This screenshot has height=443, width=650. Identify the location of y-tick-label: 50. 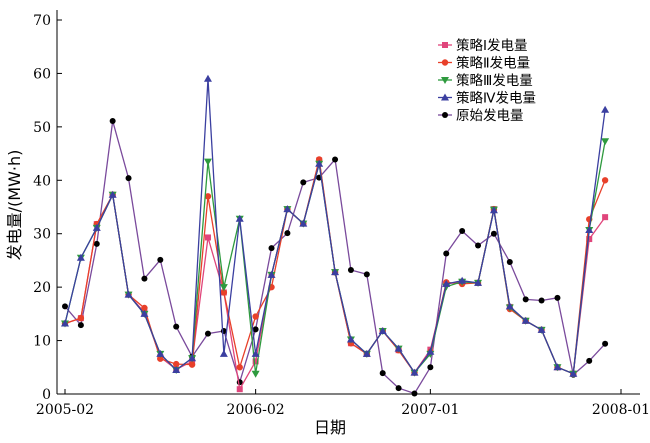
(42, 128).